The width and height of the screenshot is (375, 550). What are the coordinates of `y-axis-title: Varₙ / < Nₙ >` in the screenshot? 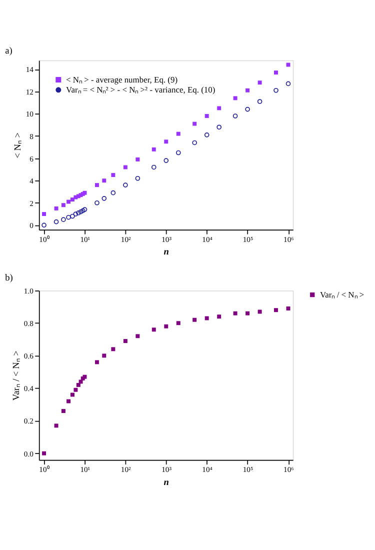 It's located at (17, 375).